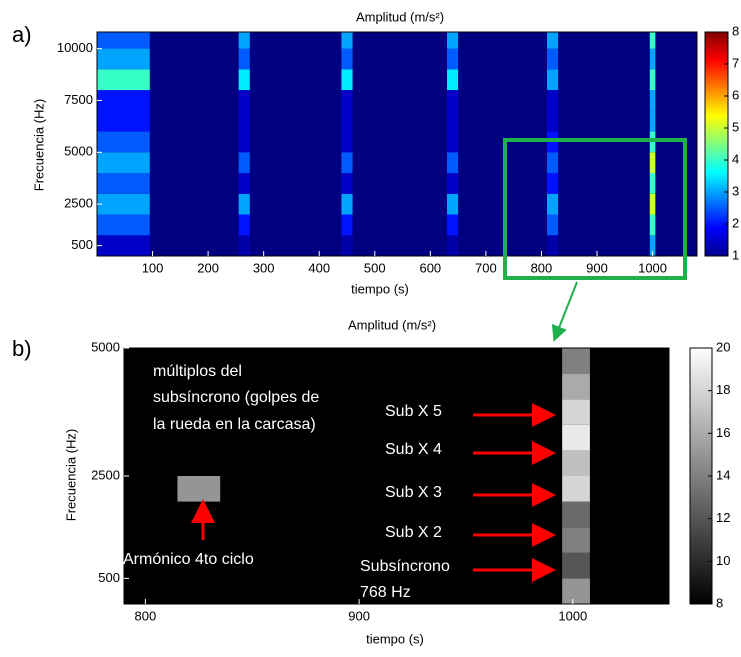 This screenshot has width=741, height=657. I want to click on colorbar, so click(716, 144).